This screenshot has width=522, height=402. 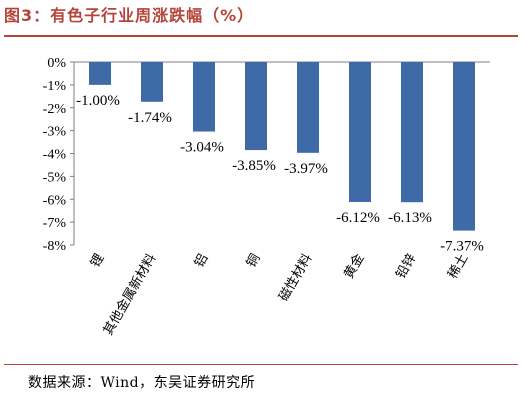 I want to click on category-label: 铅锌, so click(x=406, y=267).